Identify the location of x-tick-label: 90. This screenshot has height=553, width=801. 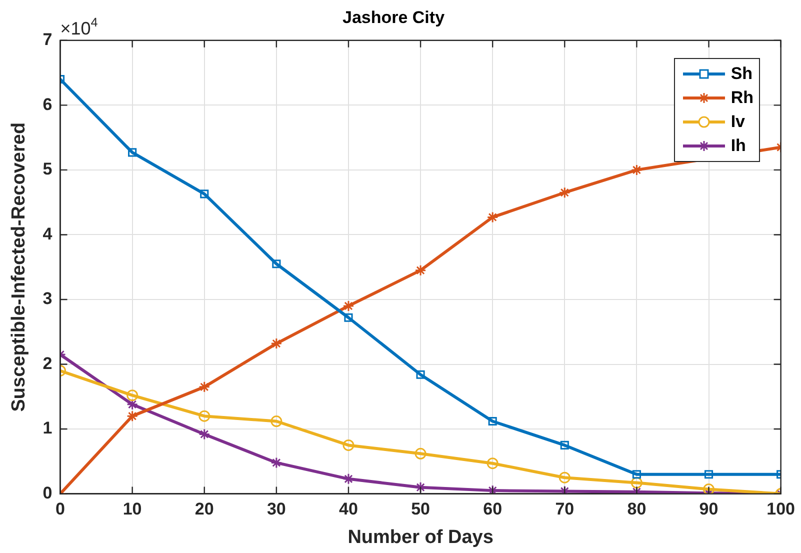
(708, 509).